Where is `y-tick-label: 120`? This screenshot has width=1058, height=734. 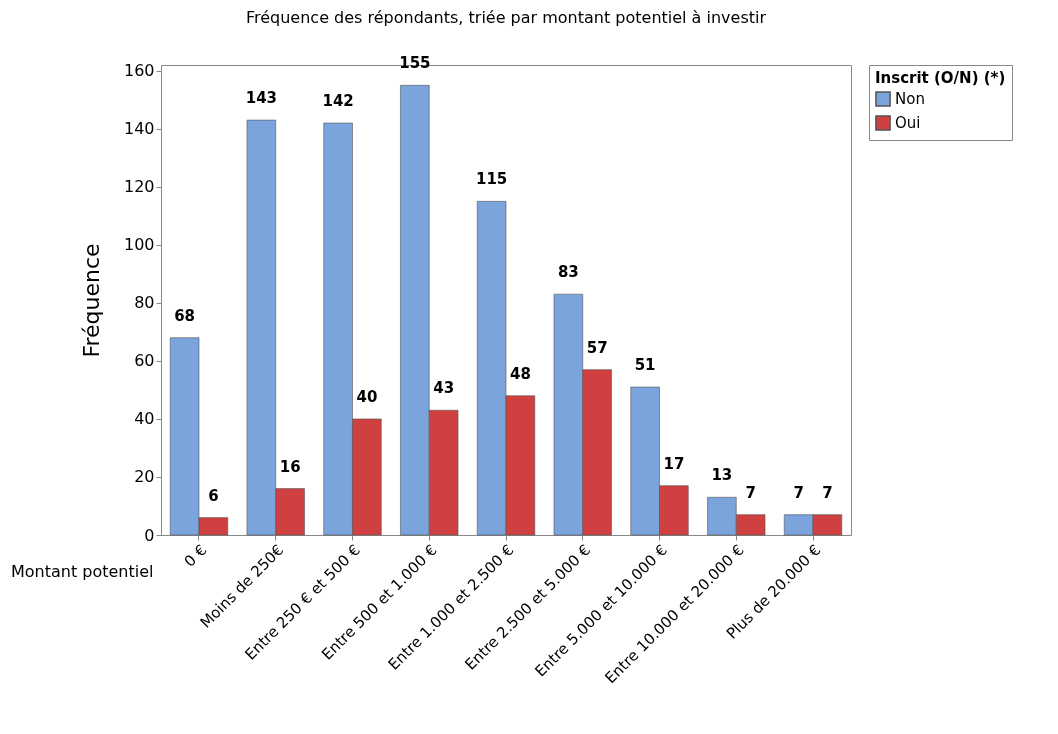
y-tick-label: 120 is located at coordinates (139, 187).